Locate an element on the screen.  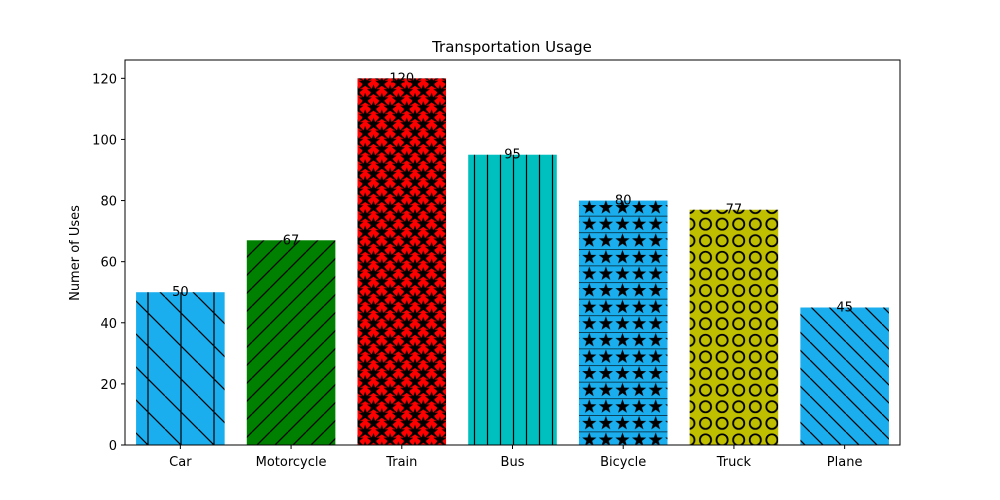
y-tick-label: 120 is located at coordinates (104, 79).